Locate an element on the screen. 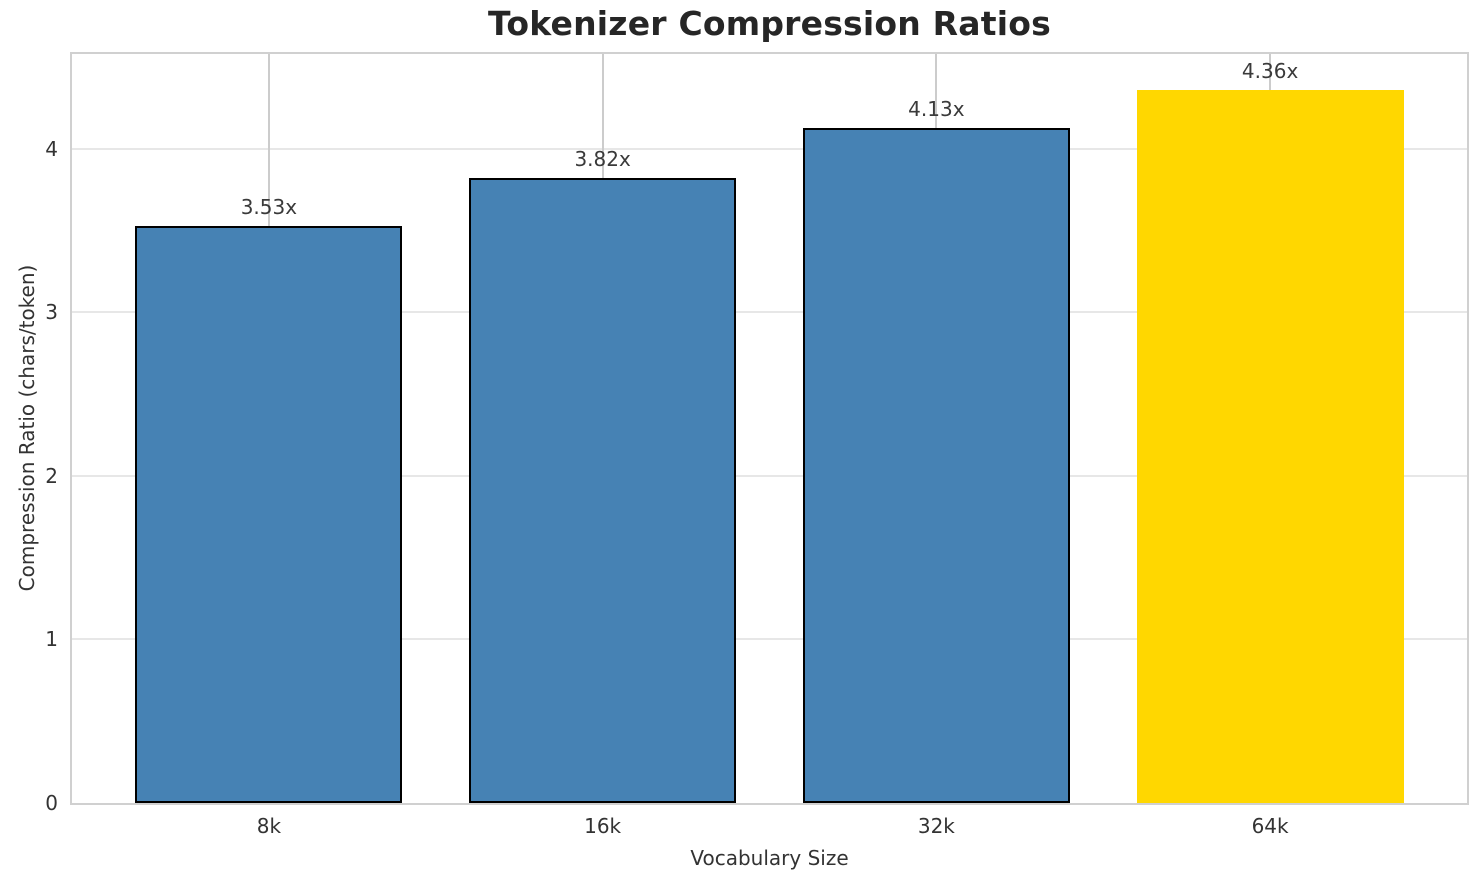 The height and width of the screenshot is (885, 1483). x-tick-label: 32k is located at coordinates (936, 826).